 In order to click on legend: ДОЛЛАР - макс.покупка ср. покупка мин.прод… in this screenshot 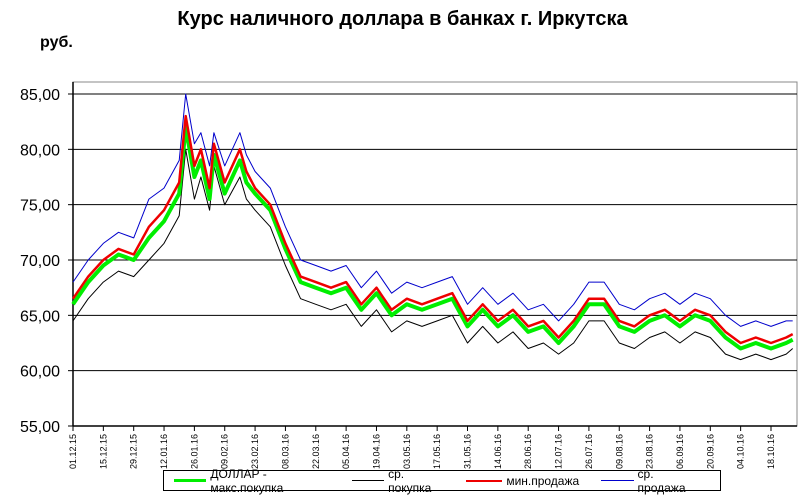, I will do `click(442, 481)`.